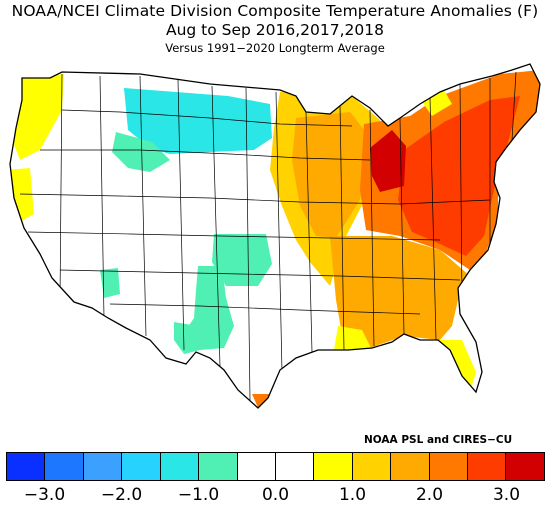  Describe the element at coordinates (275, 48) in the screenshot. I see `map-baseline: Versus 1991−2020 Longterm Average` at that location.